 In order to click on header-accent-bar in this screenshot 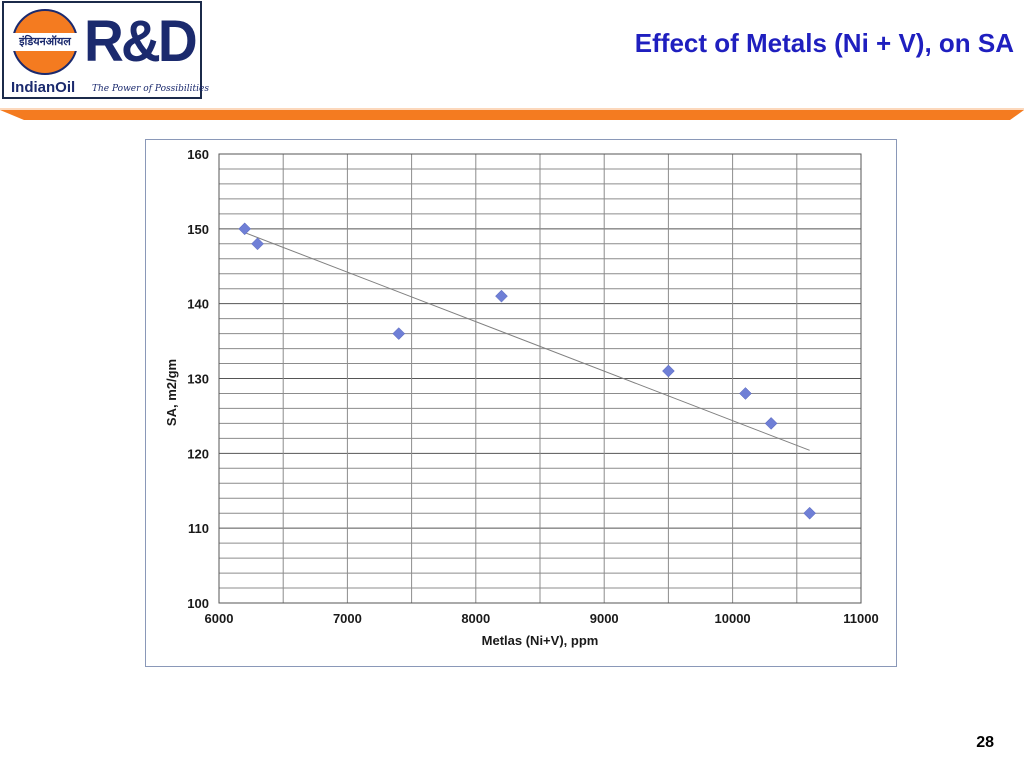, I will do `click(512, 114)`.